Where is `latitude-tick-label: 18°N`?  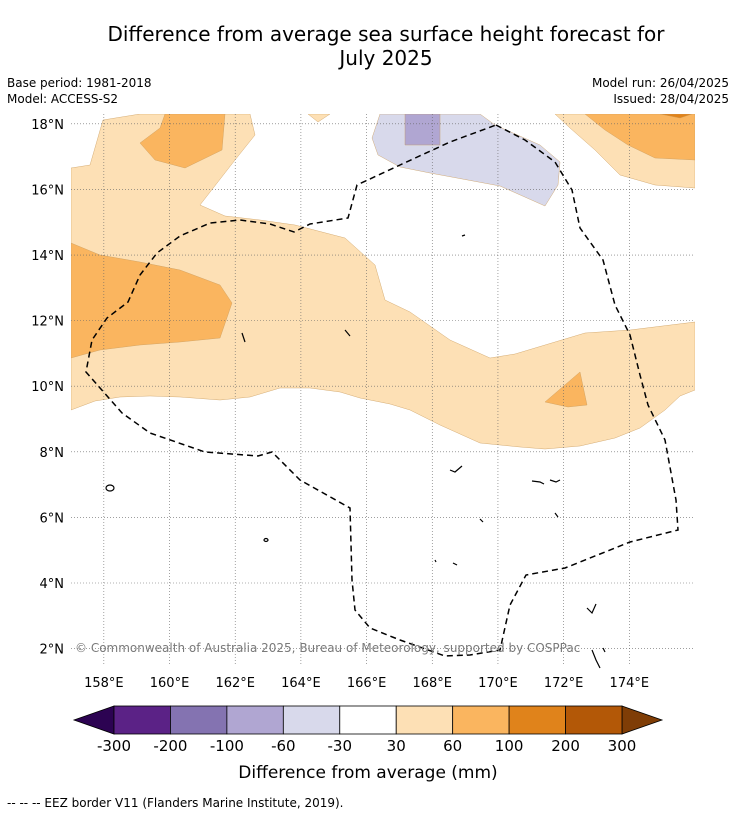 latitude-tick-label: 18°N is located at coordinates (47, 125).